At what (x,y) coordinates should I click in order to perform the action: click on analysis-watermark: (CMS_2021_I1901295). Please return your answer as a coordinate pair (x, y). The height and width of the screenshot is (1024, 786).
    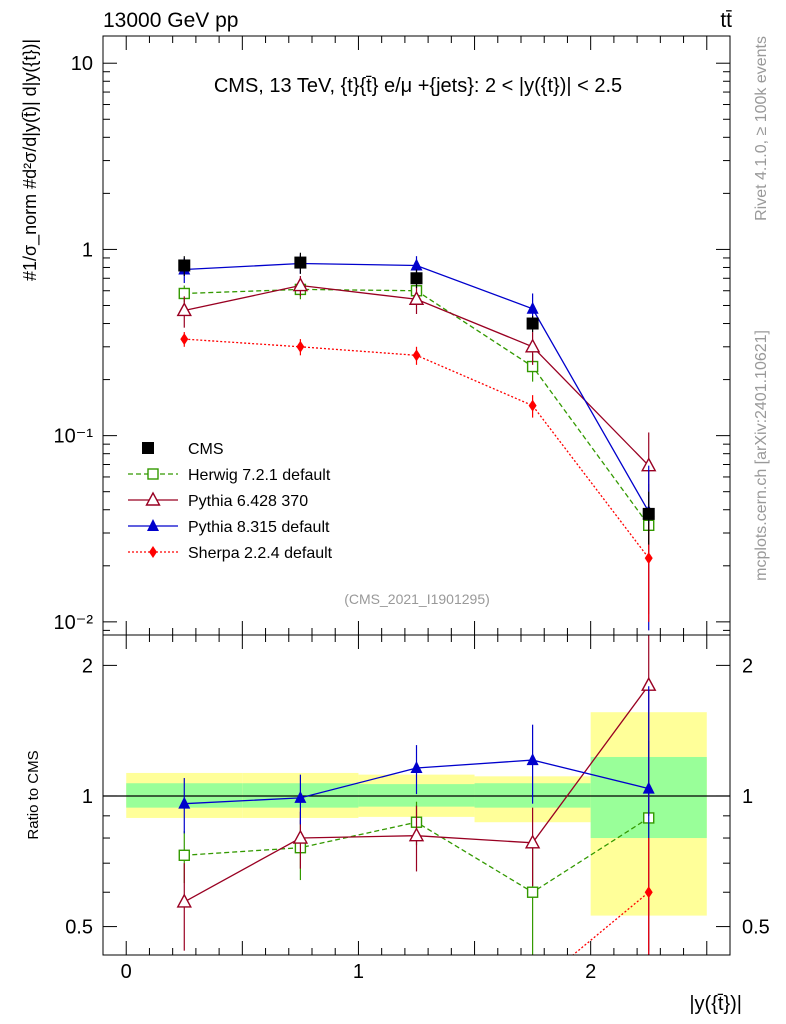
    Looking at the image, I should click on (417, 599).